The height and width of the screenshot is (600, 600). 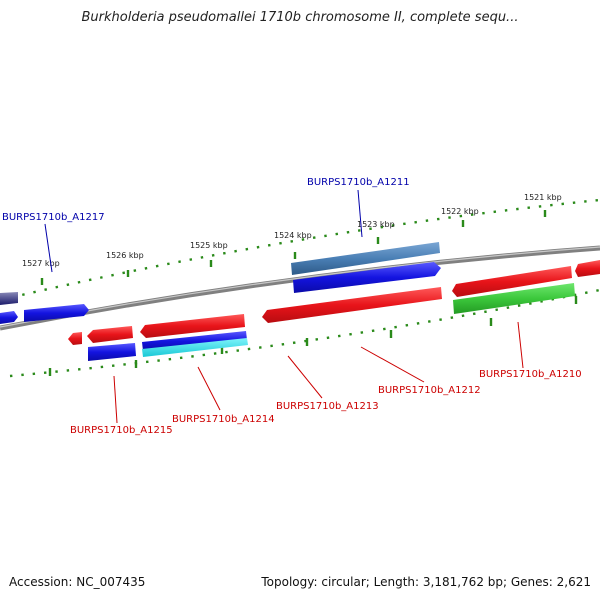 I want to click on gene-feature-steelblue, so click(x=365, y=258).